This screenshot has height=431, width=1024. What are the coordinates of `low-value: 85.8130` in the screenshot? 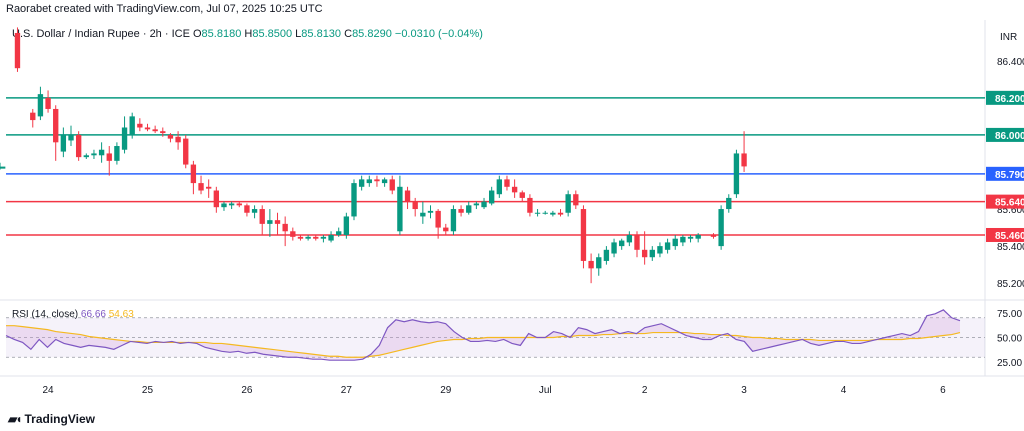 It's located at (321, 34).